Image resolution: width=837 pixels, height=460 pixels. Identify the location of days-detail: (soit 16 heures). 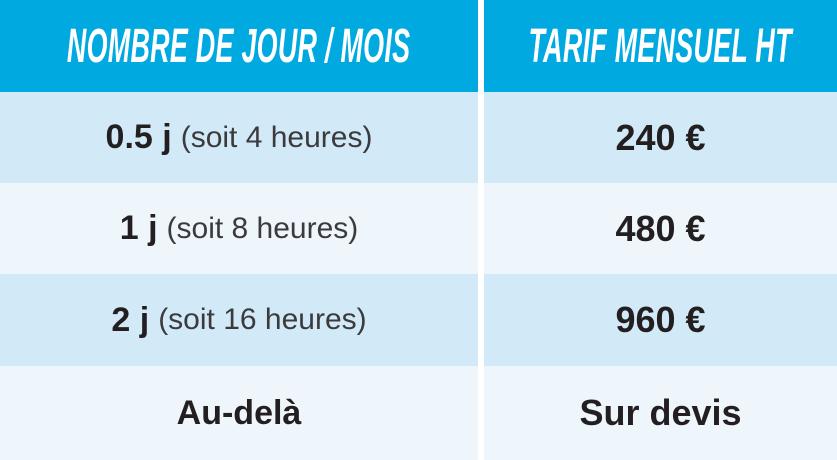
(262, 319).